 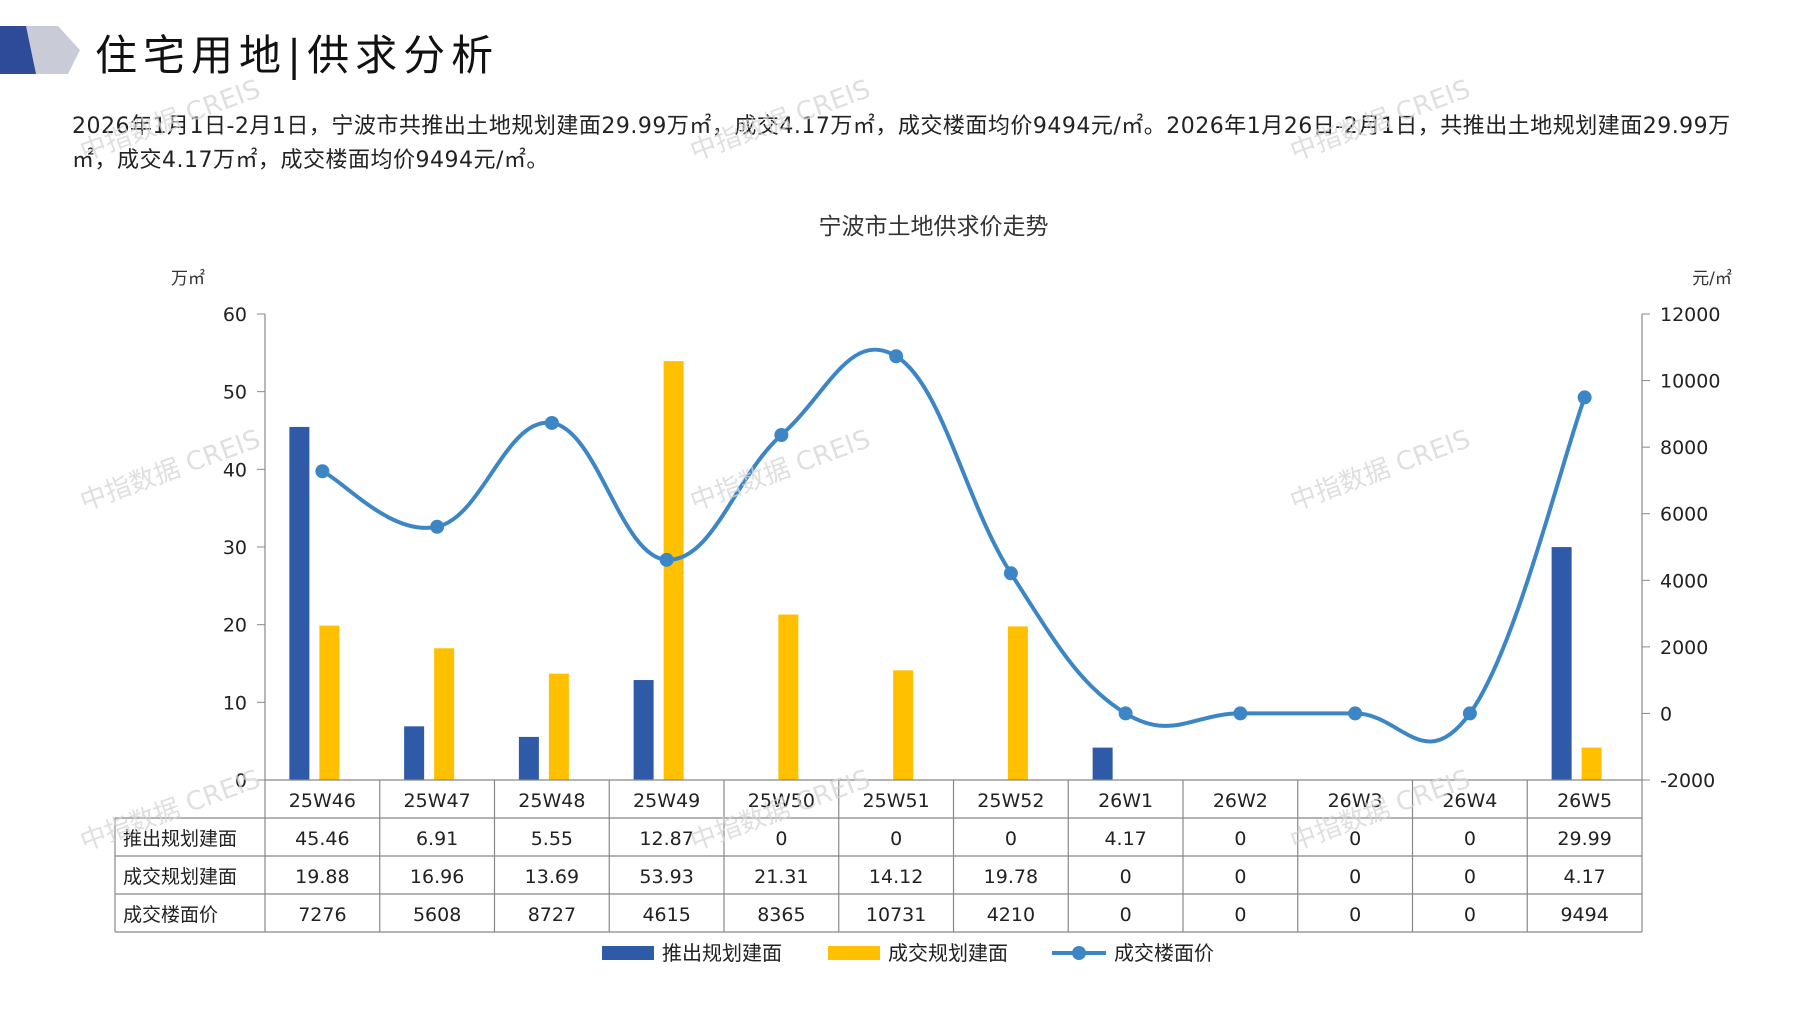 I want to click on legend-label-deal: 成交规划建面, so click(x=948, y=953).